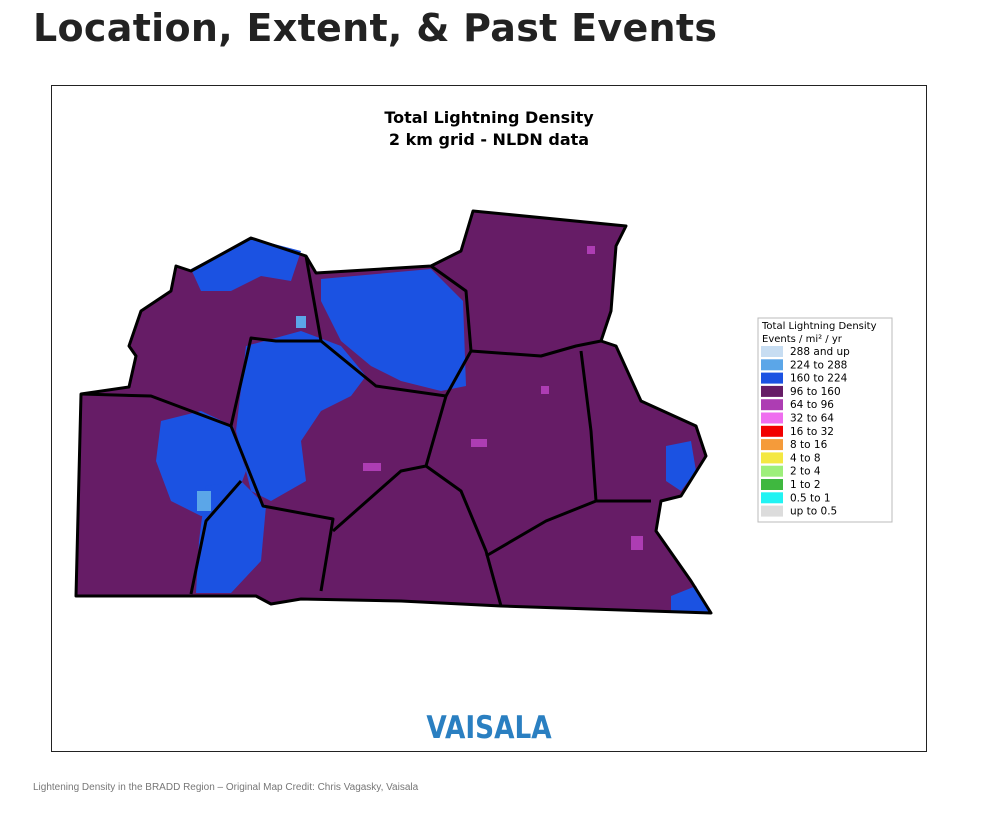  I want to click on legend-label: 1 to 2, so click(805, 485).